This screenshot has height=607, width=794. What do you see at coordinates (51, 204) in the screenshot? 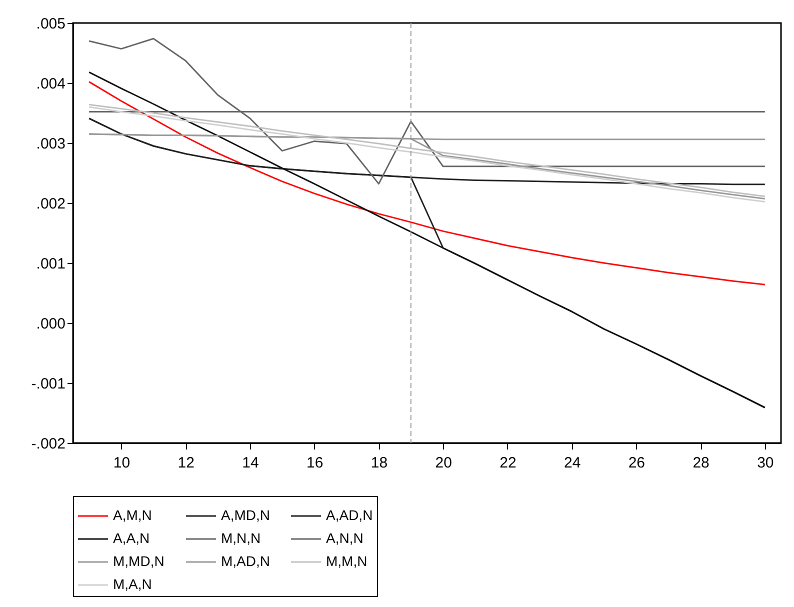
I see `y-tick-label: .002` at bounding box center [51, 204].